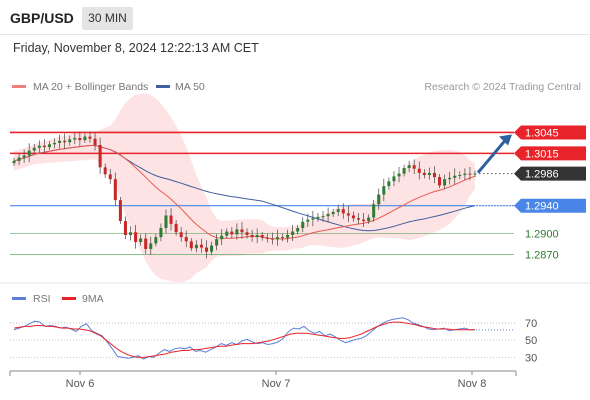 The height and width of the screenshot is (400, 590). I want to click on x-tick-label-2: Nov 8, so click(472, 384).